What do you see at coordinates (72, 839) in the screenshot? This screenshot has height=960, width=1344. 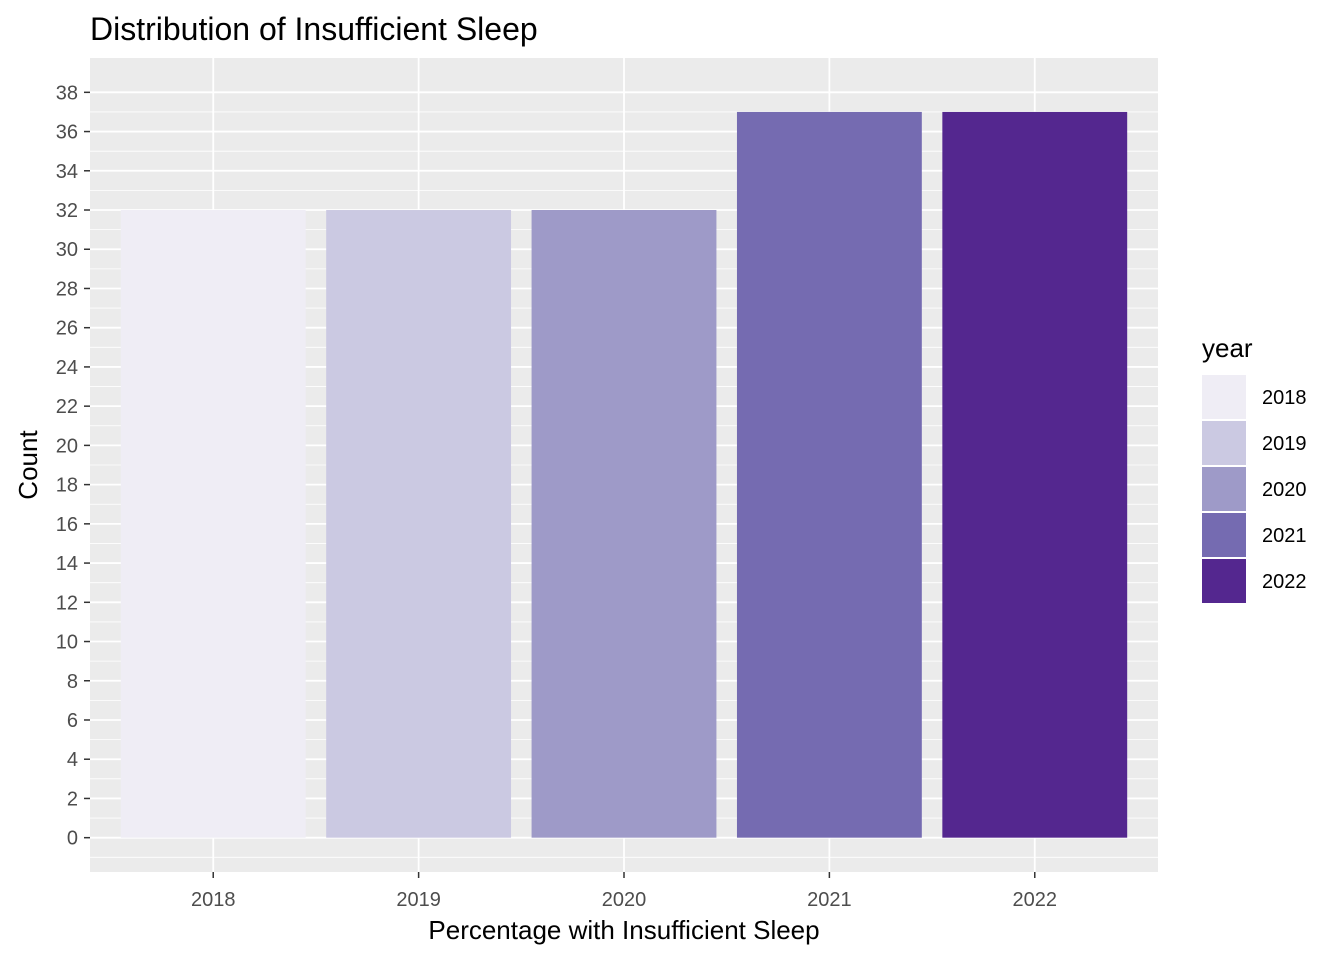 I see `y-tick-label: 0` at bounding box center [72, 839].